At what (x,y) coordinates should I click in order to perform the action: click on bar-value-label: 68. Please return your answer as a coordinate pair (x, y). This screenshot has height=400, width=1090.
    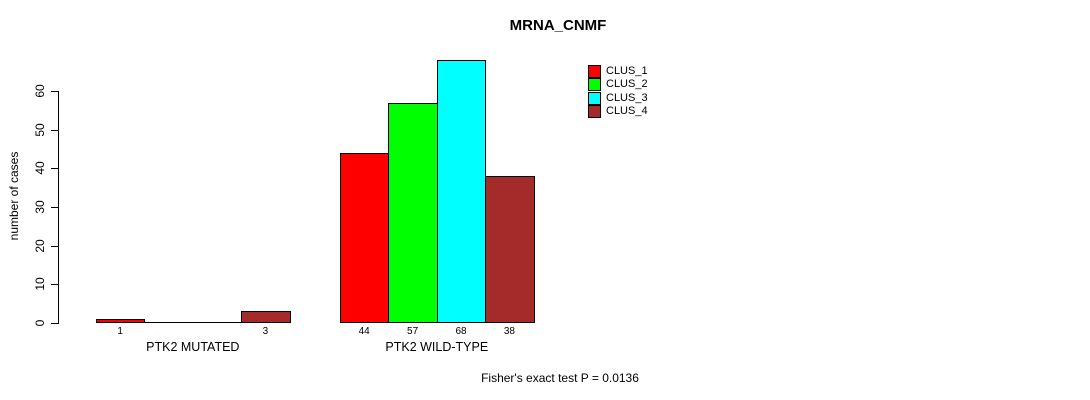
    Looking at the image, I should click on (461, 331).